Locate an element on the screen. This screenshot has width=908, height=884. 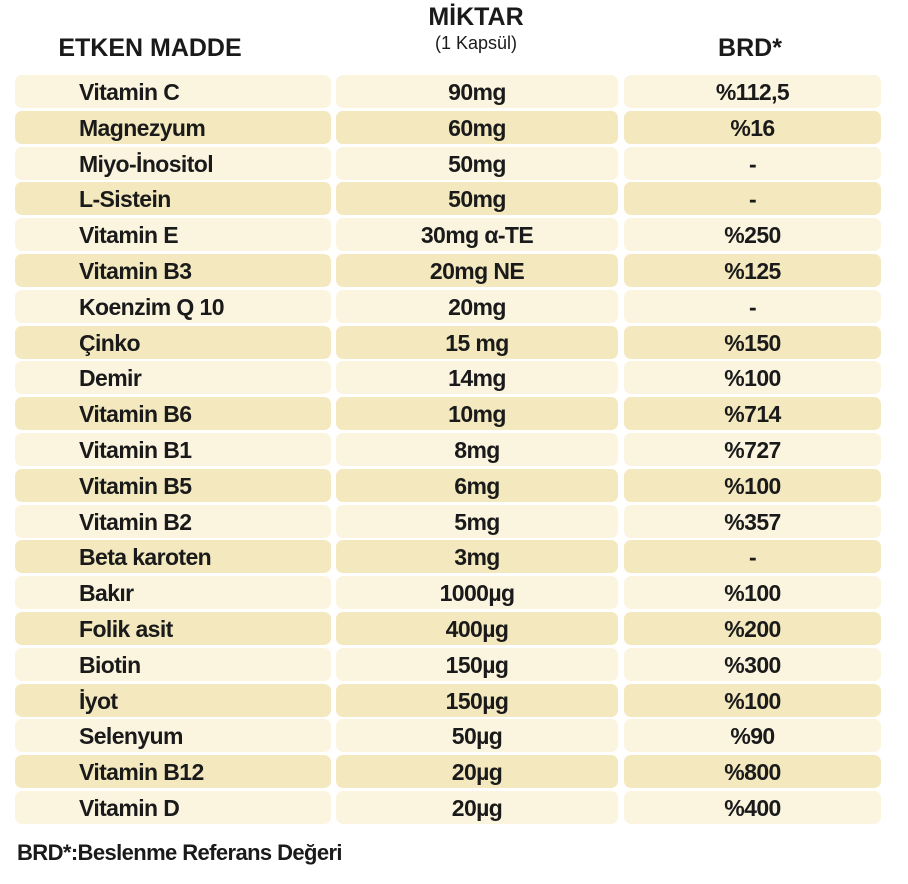
header-ingredient: ETKEN MADDE is located at coordinates (150, 48).